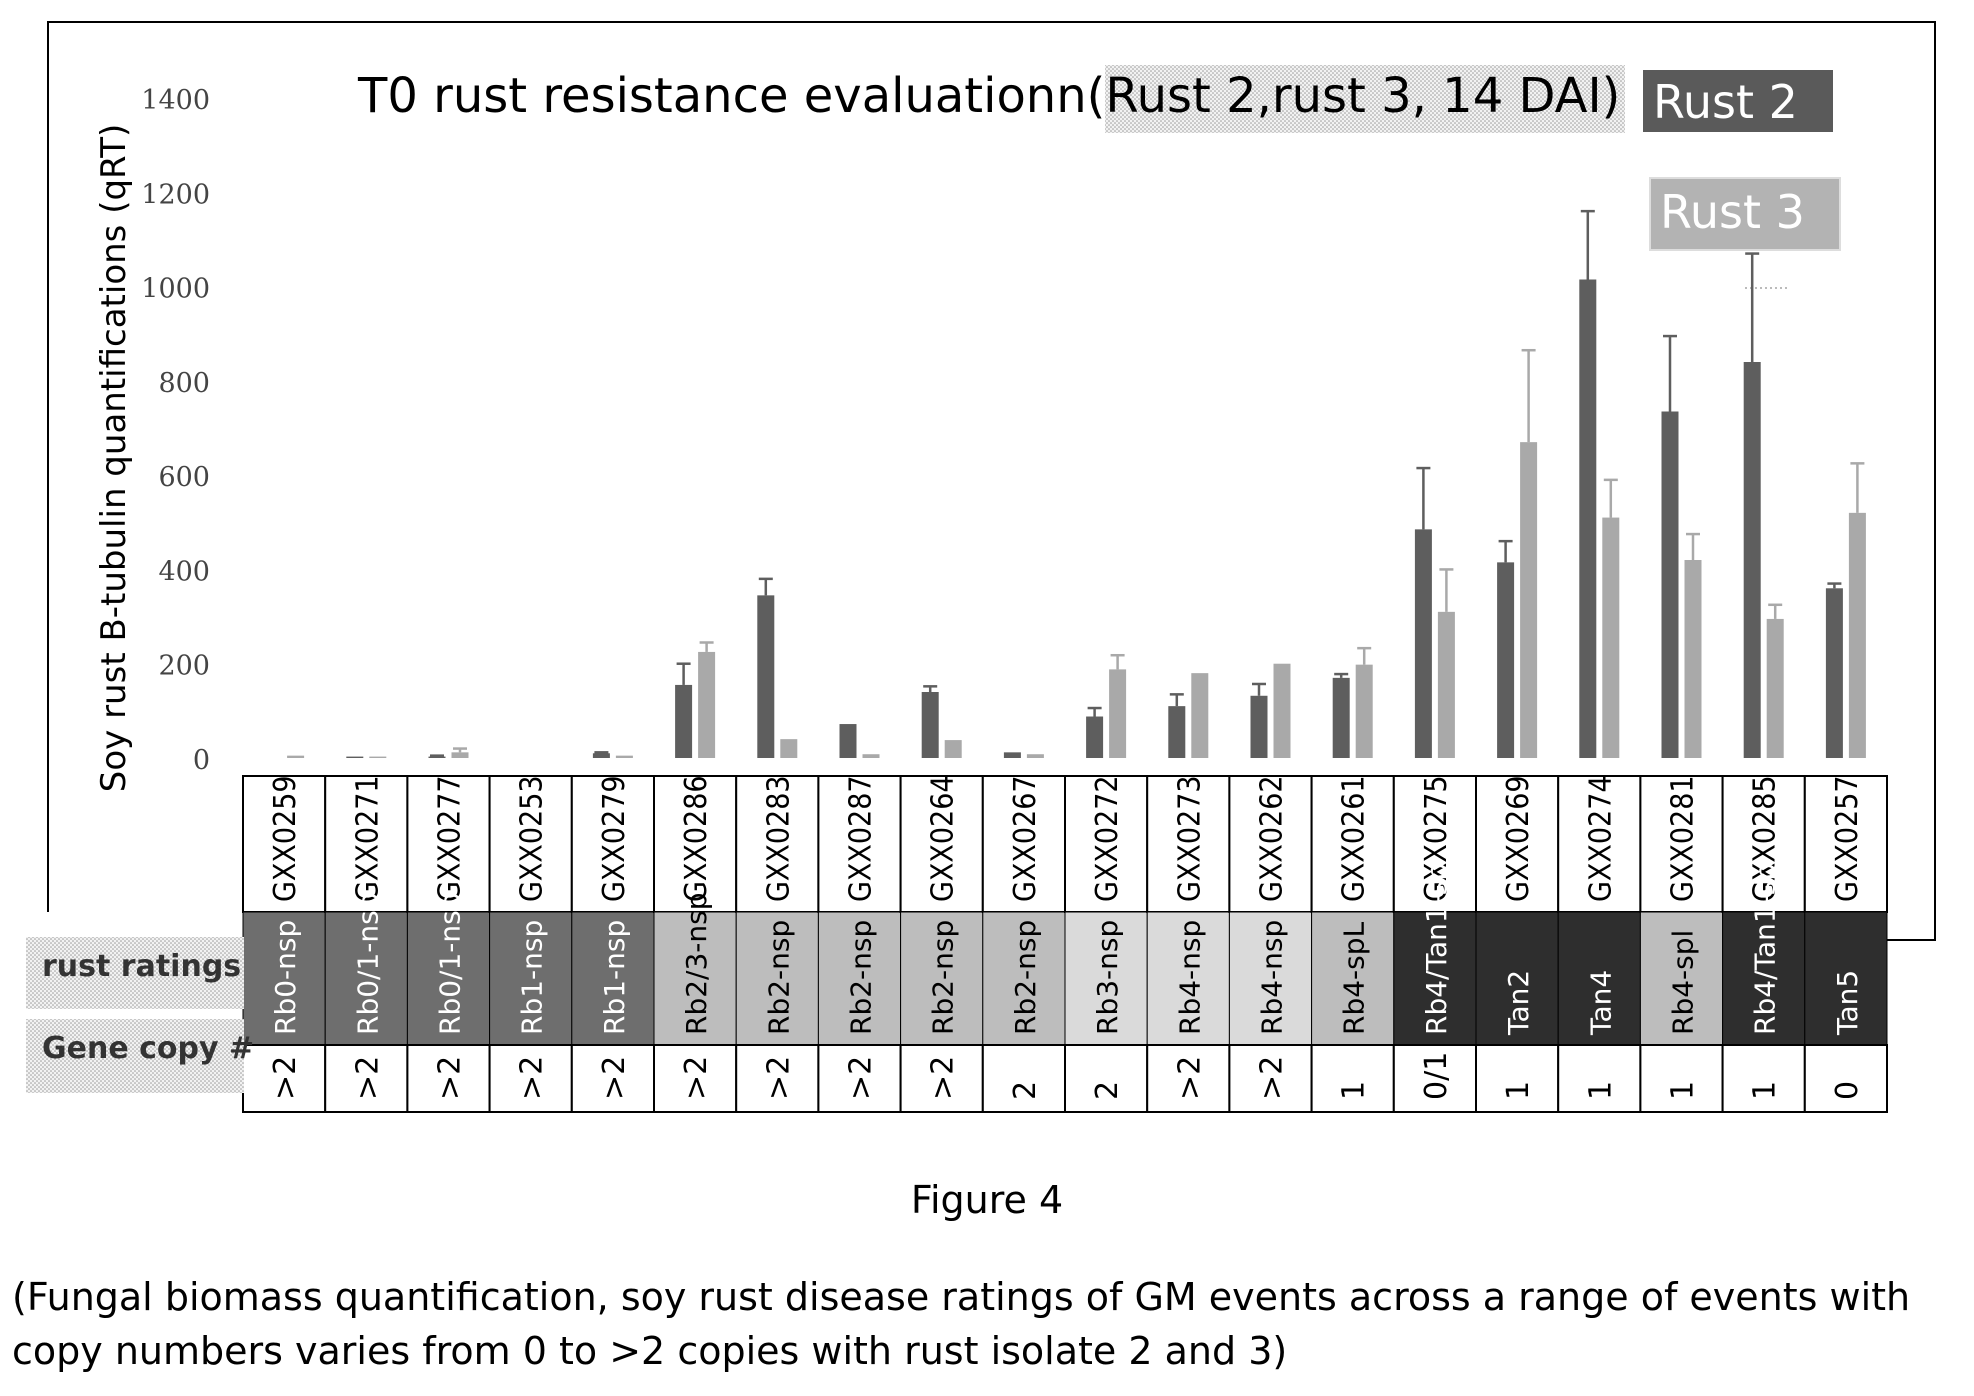 This screenshot has width=1974, height=1396. What do you see at coordinates (707, 704) in the screenshot?
I see `bar-rust3-GXX0286` at bounding box center [707, 704].